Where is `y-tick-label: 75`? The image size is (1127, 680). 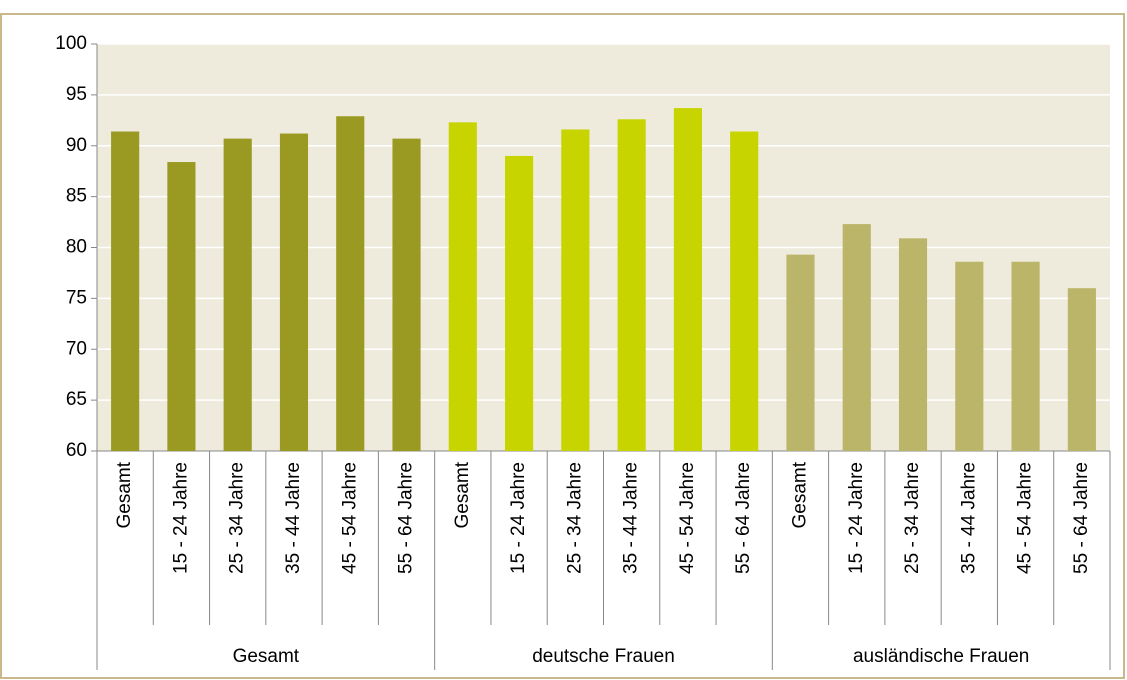
y-tick-label: 75 is located at coordinates (76, 297).